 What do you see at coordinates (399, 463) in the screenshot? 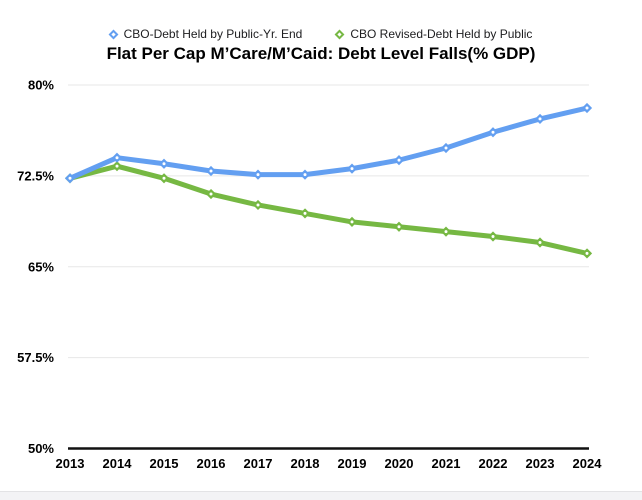
I see `x-axis-tick-label: 2020` at bounding box center [399, 463].